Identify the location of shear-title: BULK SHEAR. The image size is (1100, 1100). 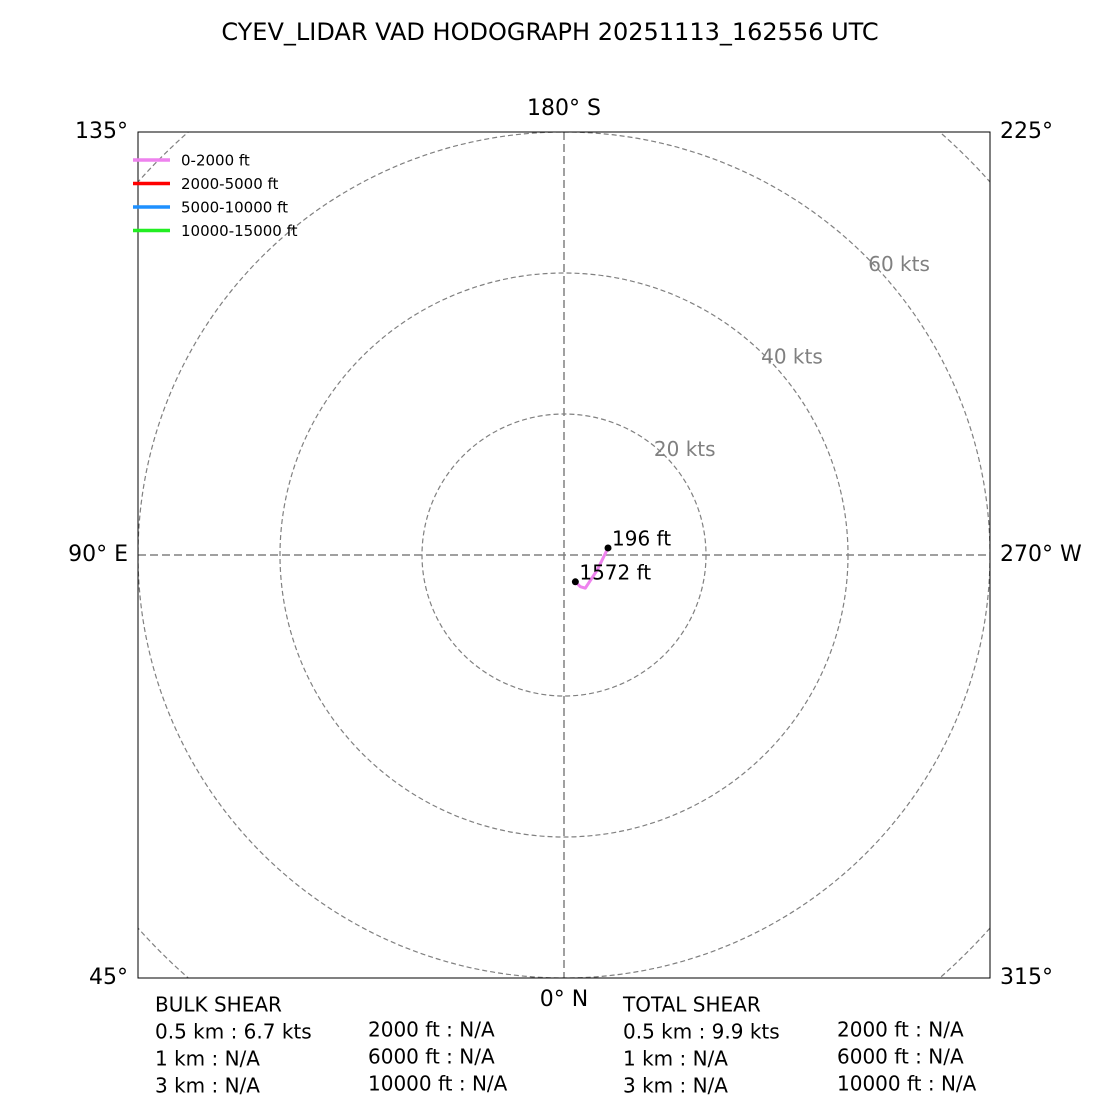
(218, 1005).